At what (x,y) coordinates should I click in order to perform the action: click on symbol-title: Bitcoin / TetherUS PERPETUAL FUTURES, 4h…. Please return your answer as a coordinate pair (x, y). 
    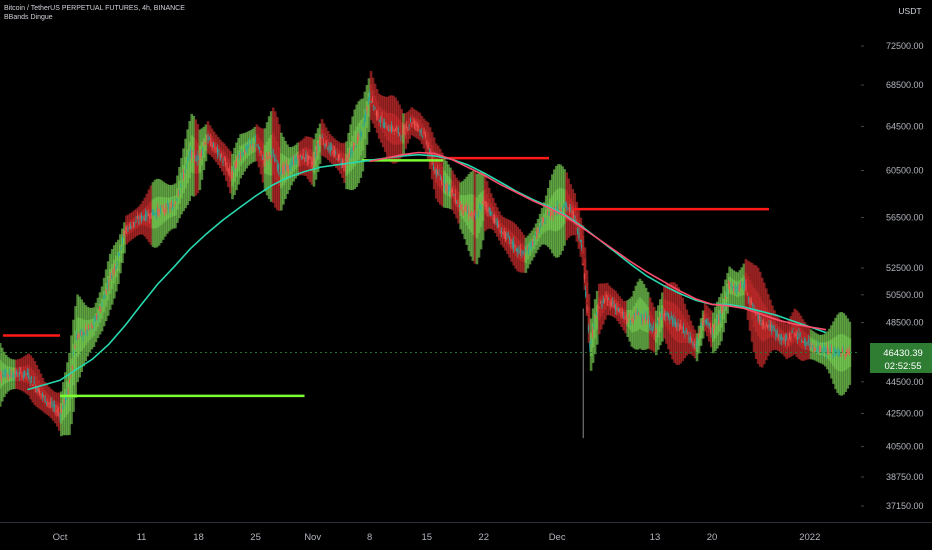
    Looking at the image, I should click on (94, 8).